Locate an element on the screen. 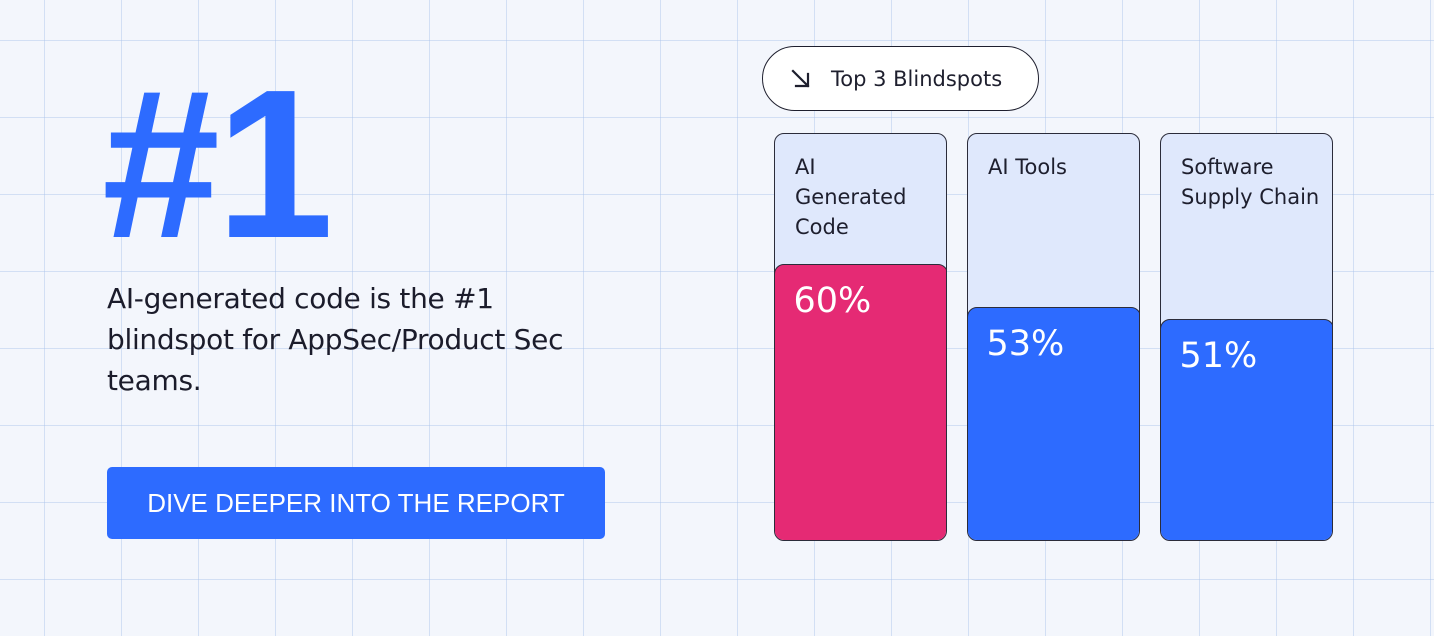 This screenshot has height=636, width=1434. dive-deeper-button-label: DIVE DEEPER INTO THE REPORT is located at coordinates (356, 502).